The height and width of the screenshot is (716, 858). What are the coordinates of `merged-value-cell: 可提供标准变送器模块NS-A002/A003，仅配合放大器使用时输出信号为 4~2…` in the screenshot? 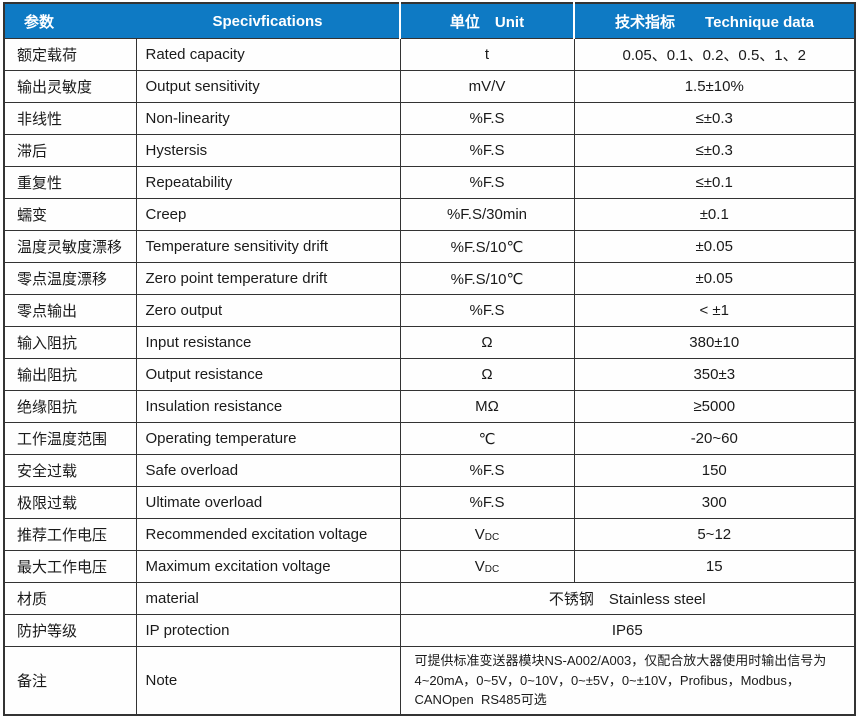 It's located at (627, 680).